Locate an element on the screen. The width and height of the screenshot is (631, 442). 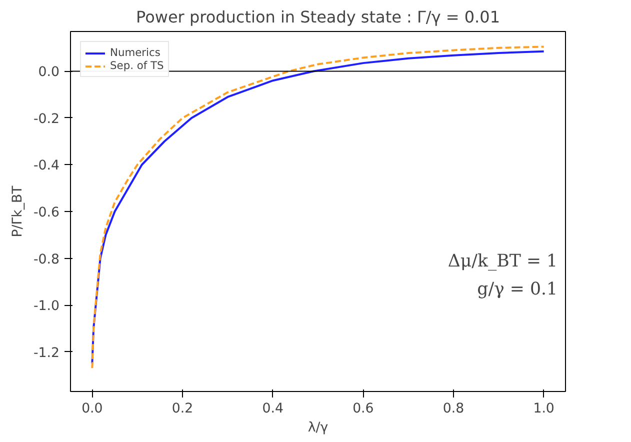
y-axis-title: P/Γk_BT is located at coordinates (18, 211).